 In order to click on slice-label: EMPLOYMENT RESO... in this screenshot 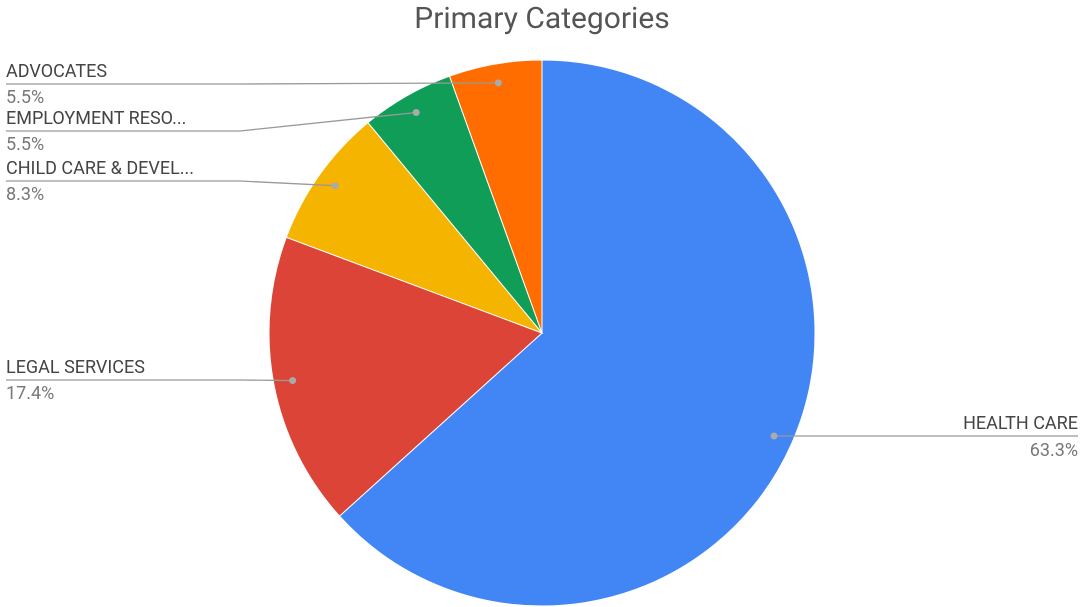, I will do `click(96, 118)`.